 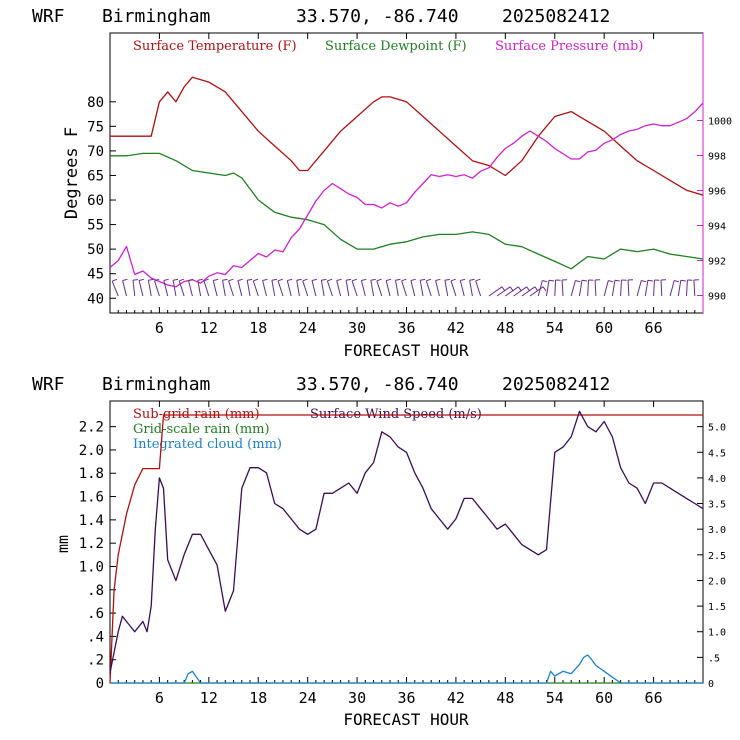 I want to click on y2-tick-label: 994, so click(x=717, y=227).